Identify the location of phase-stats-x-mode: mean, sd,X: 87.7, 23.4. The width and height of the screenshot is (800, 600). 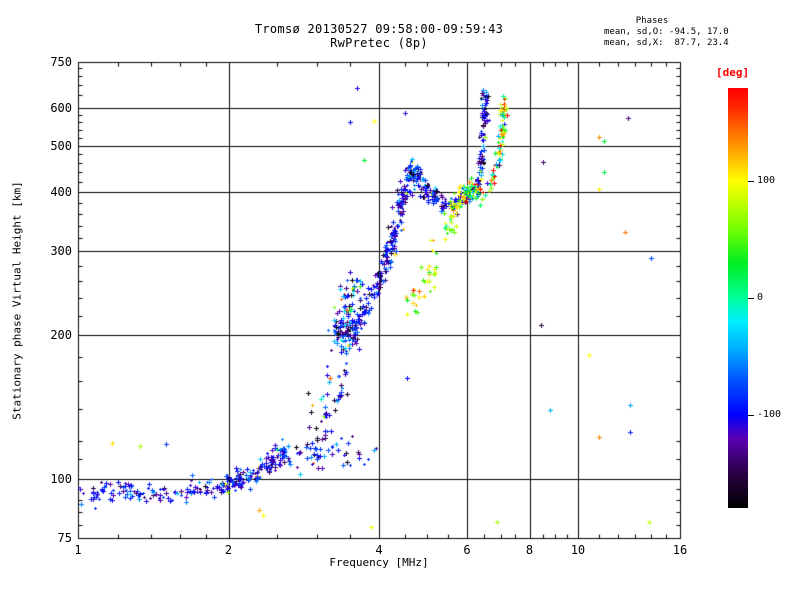
(666, 43).